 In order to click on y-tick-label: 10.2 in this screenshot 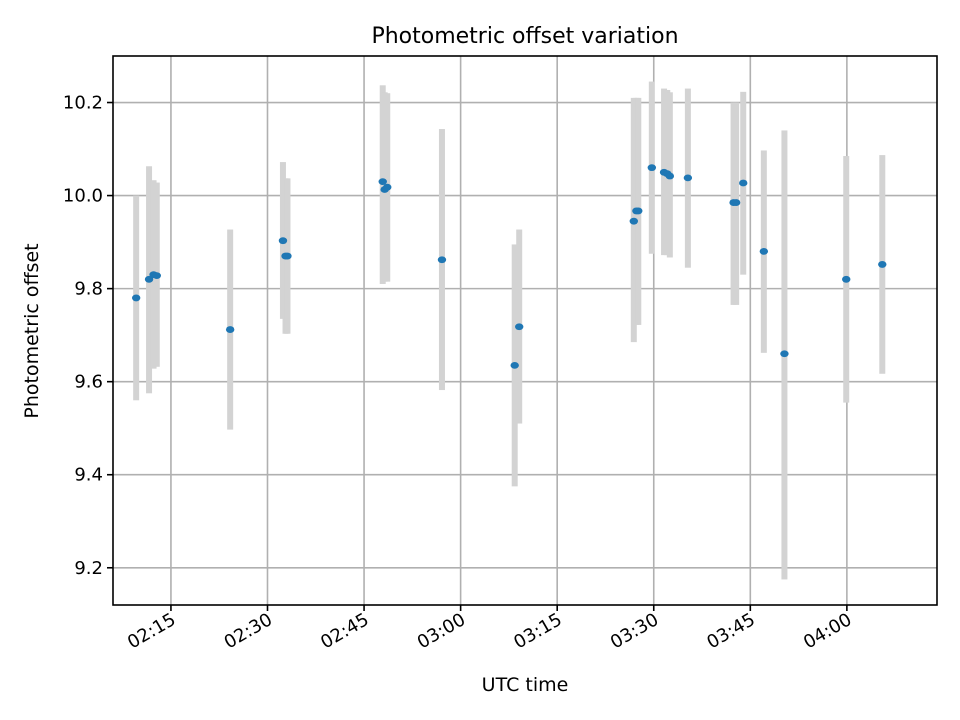, I will do `click(83, 103)`.